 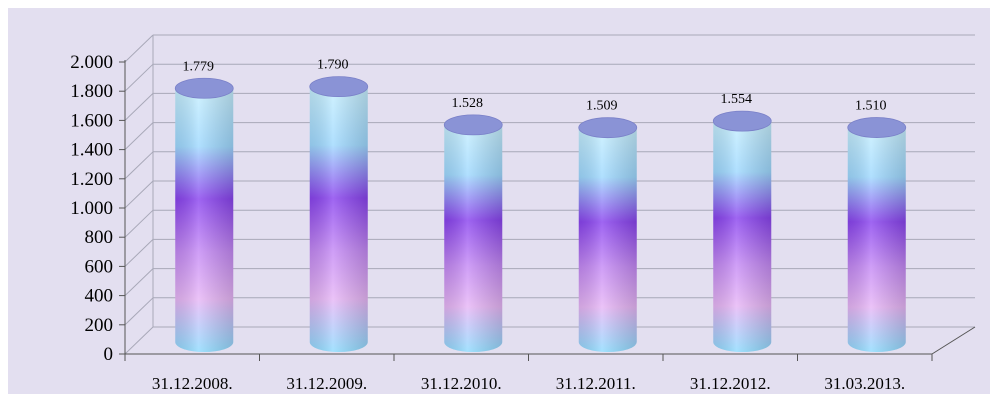 What do you see at coordinates (109, 354) in the screenshot?
I see `y-tick-label: 0` at bounding box center [109, 354].